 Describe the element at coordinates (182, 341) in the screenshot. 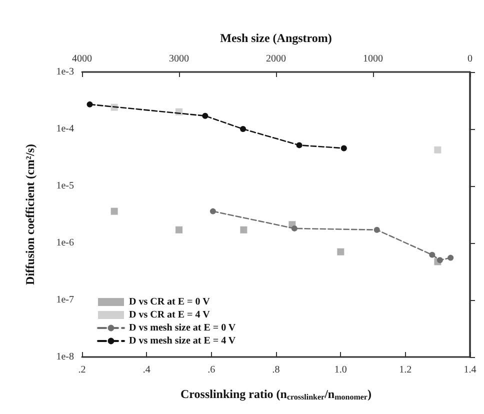

I see `legend-label: D vs mesh size at E = 4 V` at that location.